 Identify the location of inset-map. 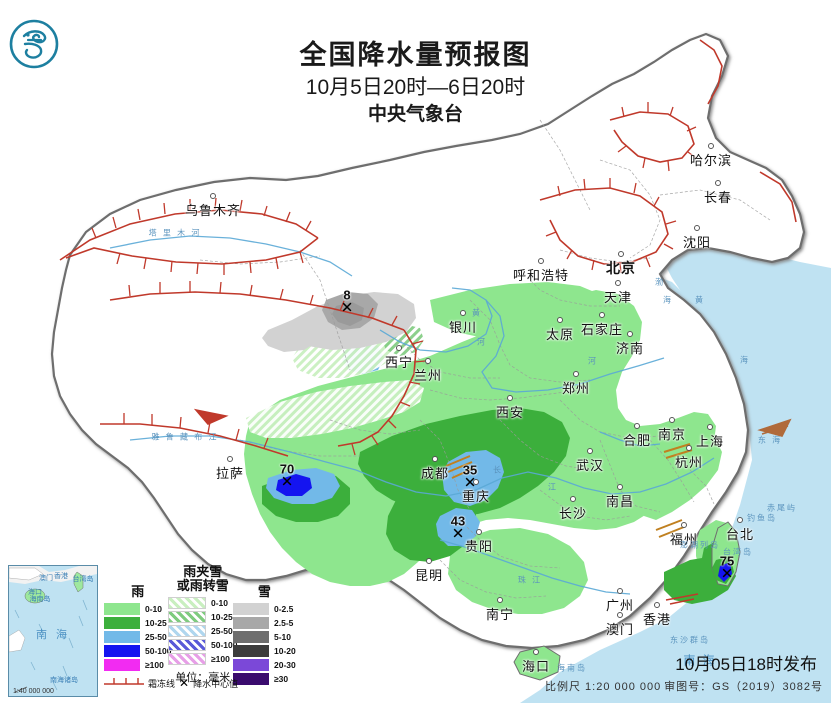
(53, 631).